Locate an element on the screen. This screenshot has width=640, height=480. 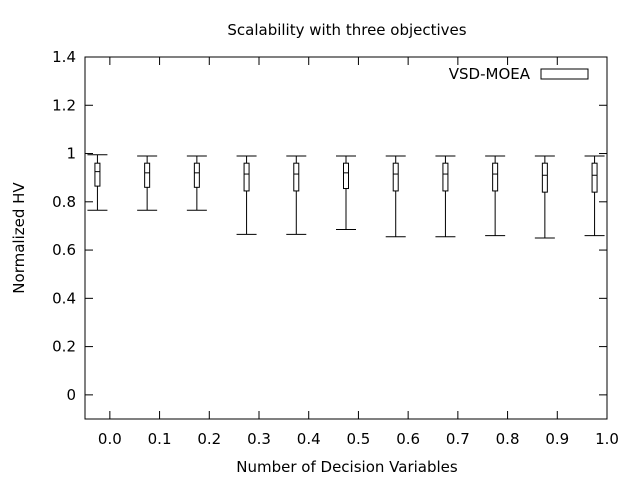
y-tick-label: 1.2 is located at coordinates (64, 105).